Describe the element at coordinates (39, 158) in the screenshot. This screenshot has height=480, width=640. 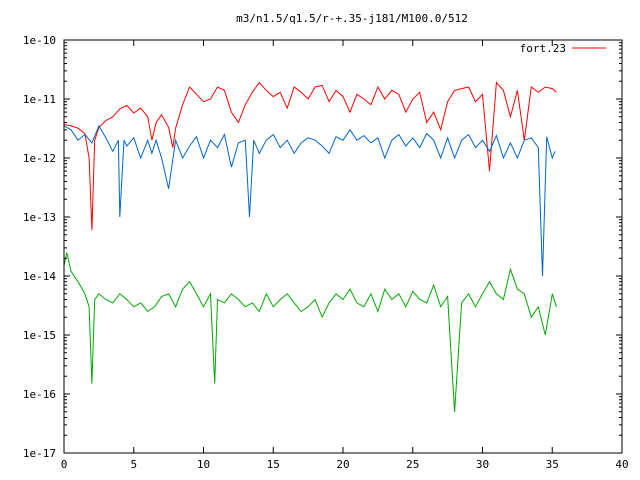
I see `y-tick-label: 1e-12` at that location.